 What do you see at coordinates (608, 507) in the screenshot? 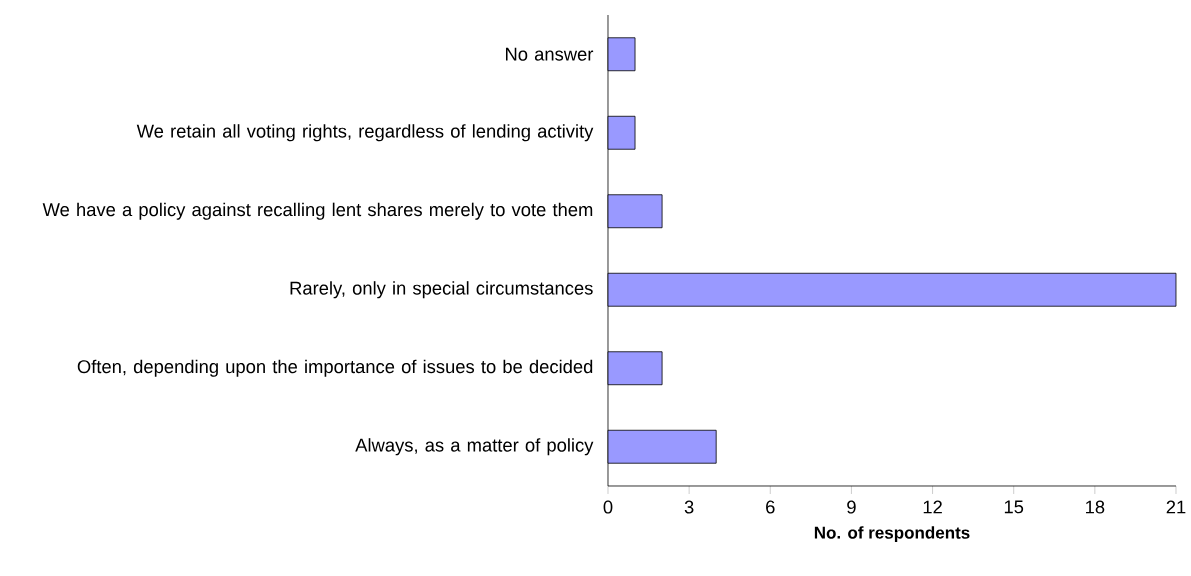
I see `x-tick-label: 0` at bounding box center [608, 507].